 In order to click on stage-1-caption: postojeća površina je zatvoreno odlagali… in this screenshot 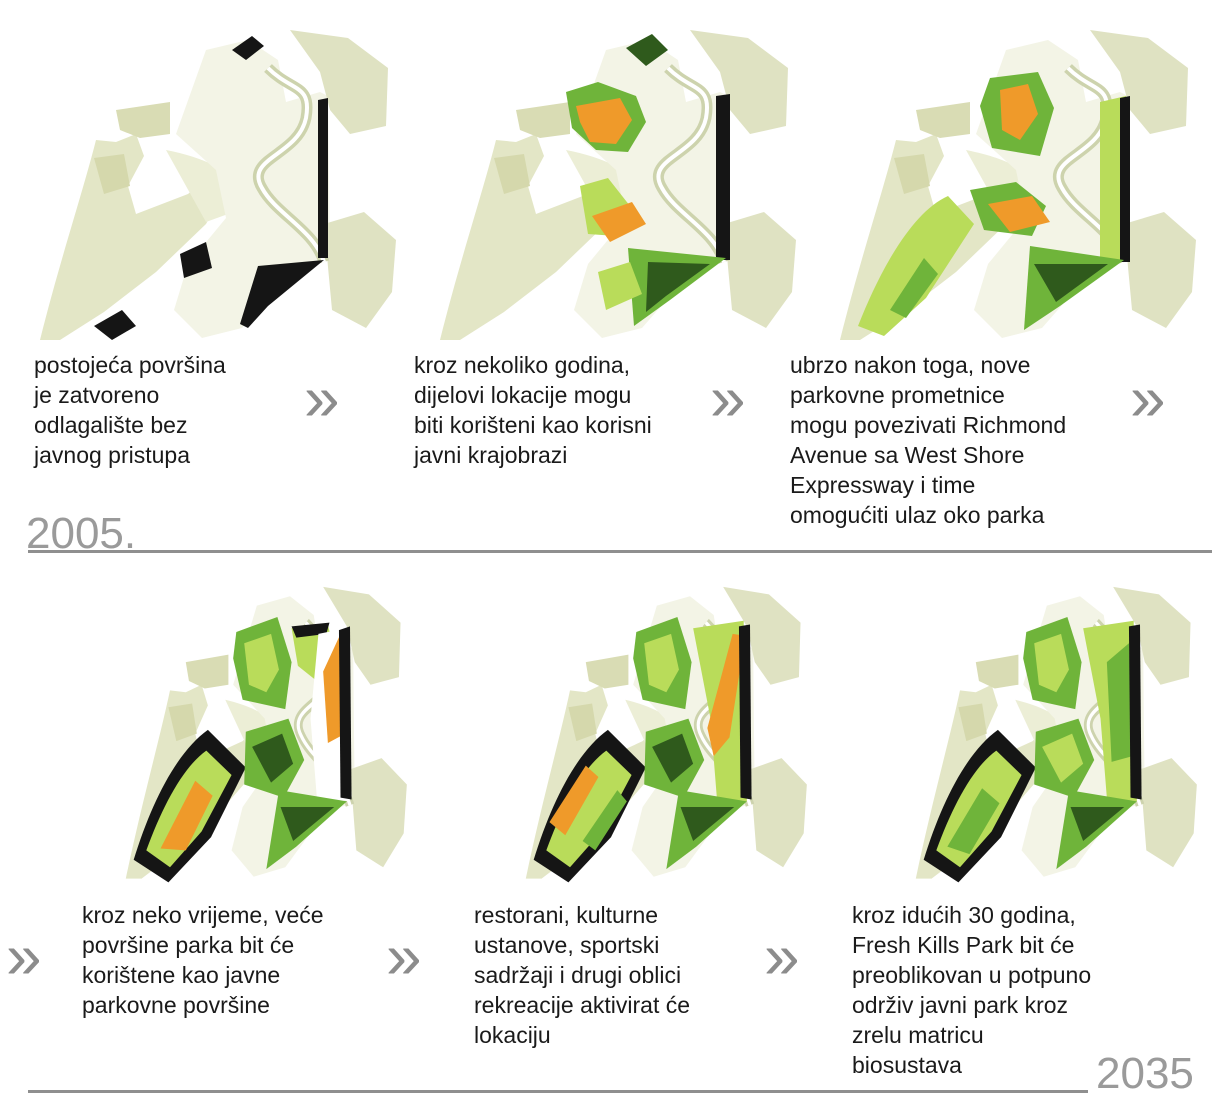, I will do `click(130, 410)`.